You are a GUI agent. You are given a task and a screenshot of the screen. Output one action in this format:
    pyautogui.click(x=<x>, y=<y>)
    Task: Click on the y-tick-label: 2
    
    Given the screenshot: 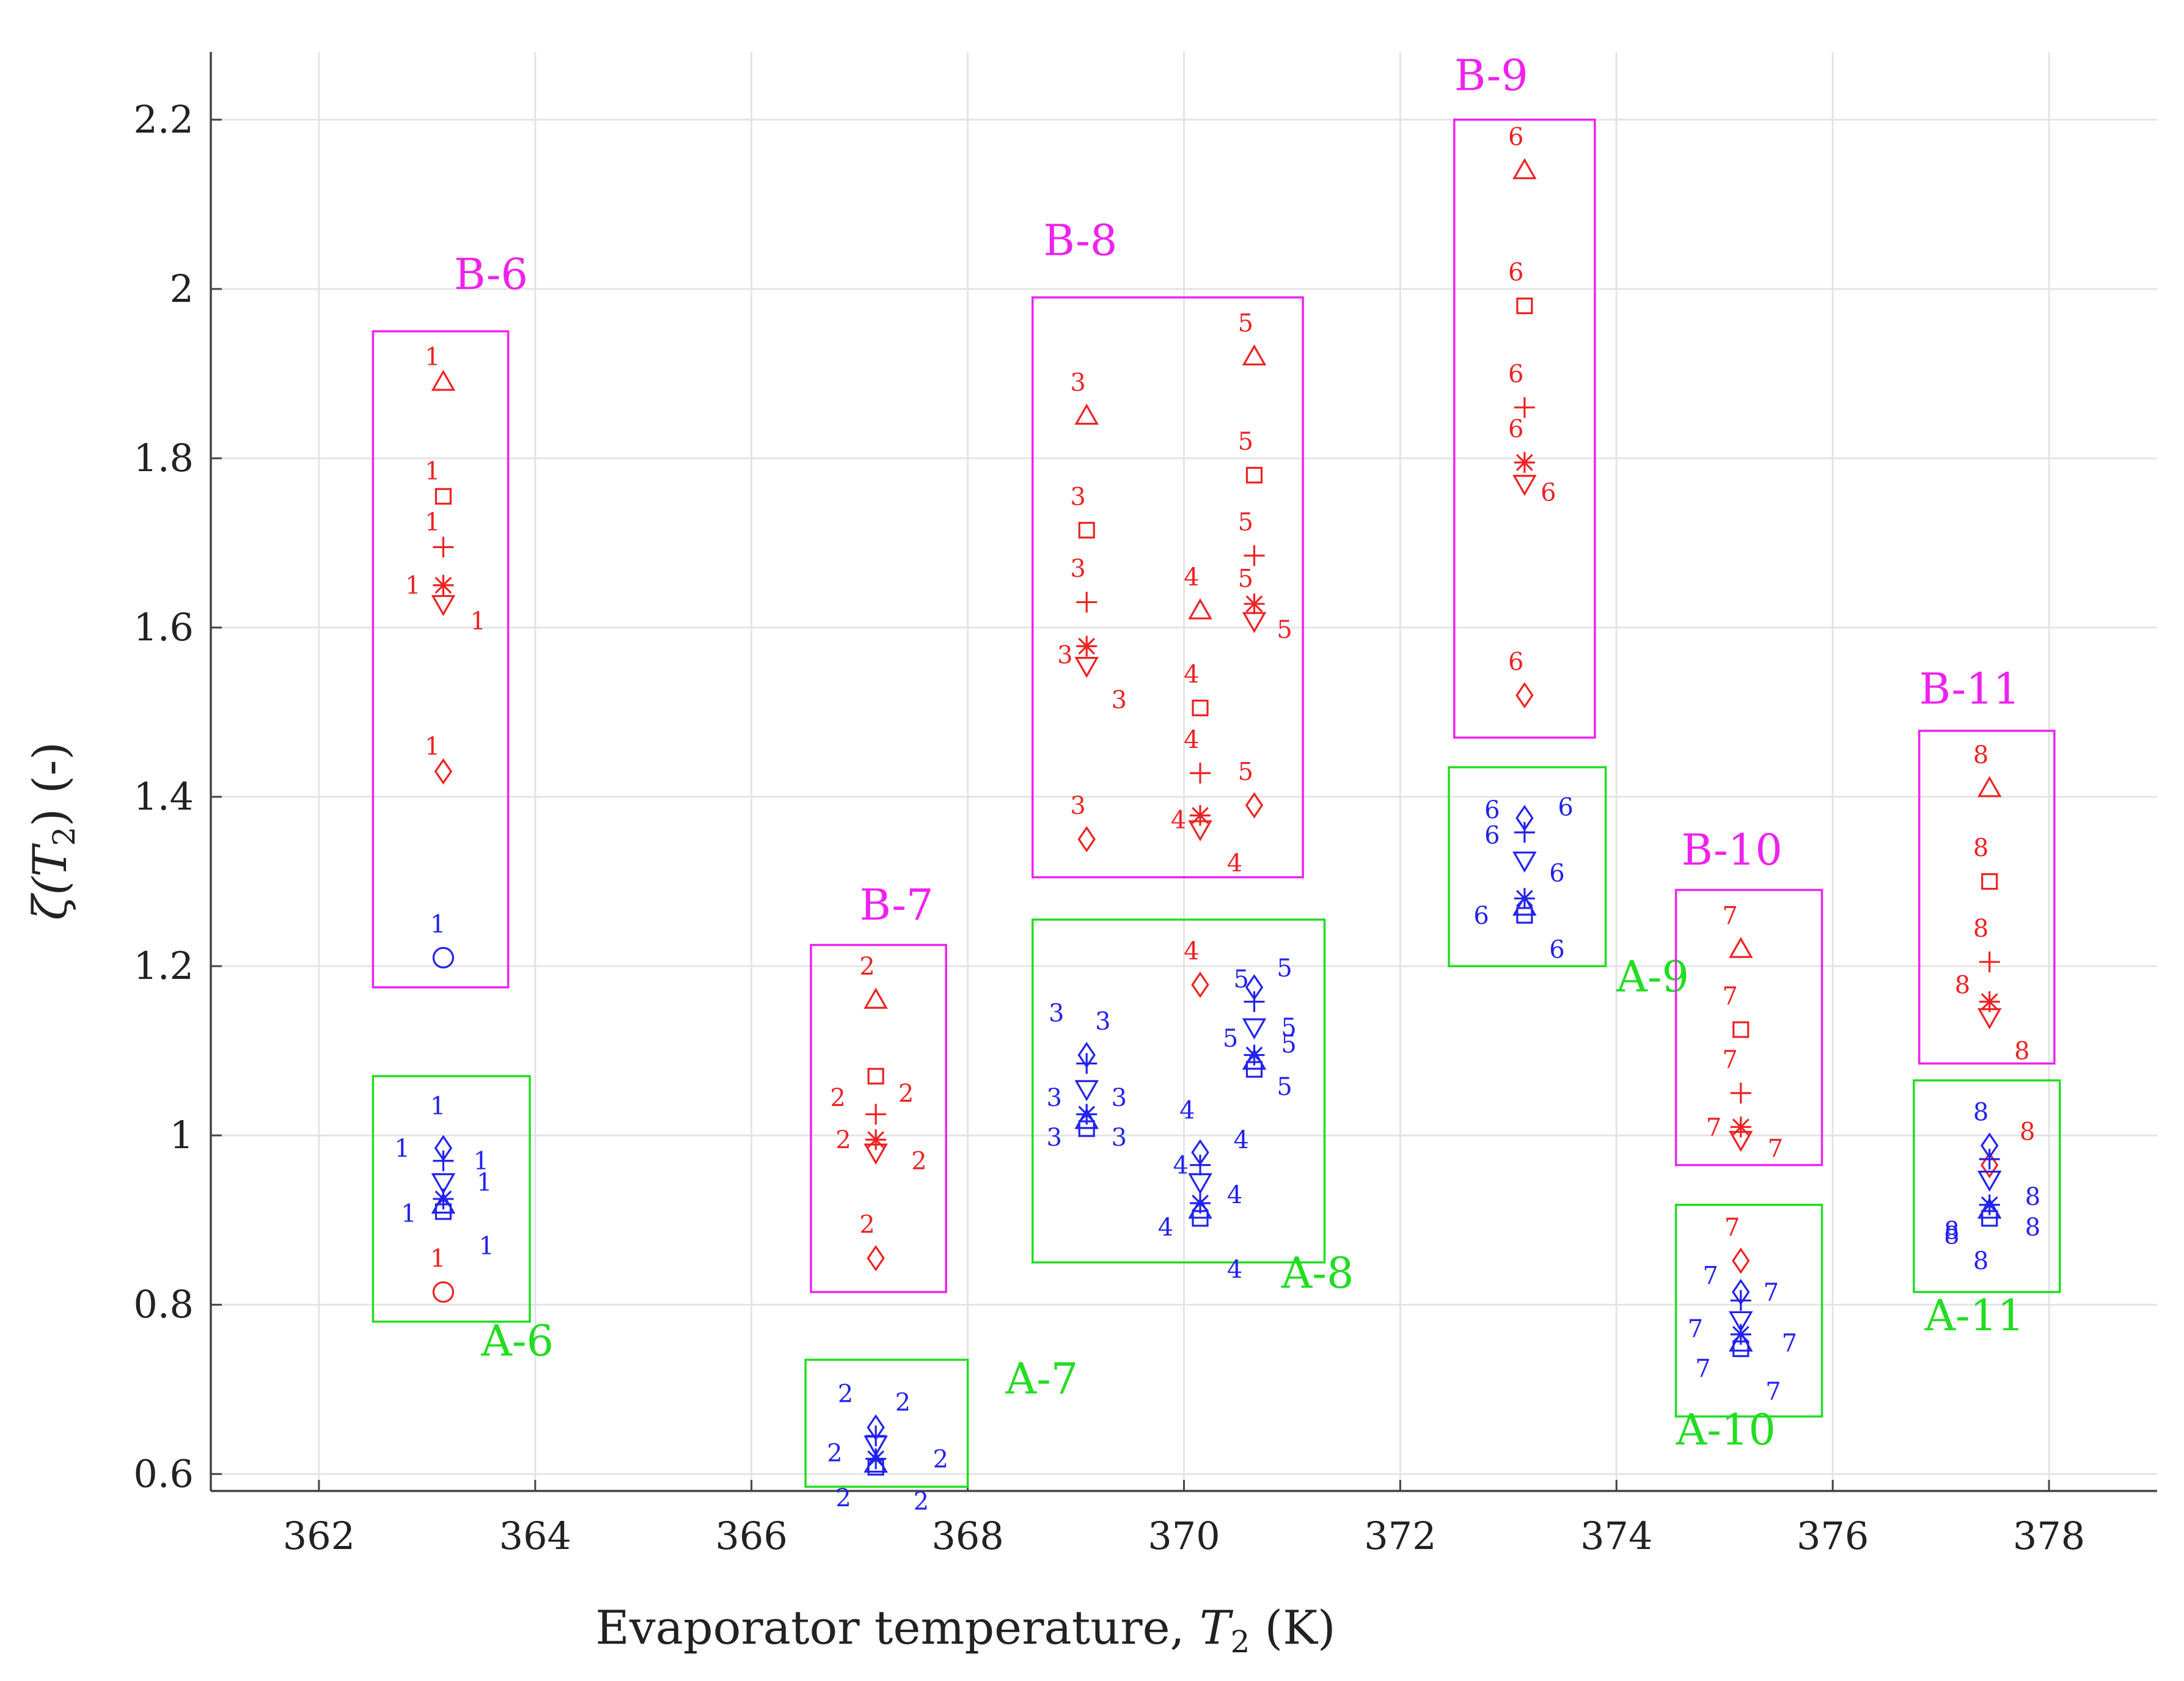 What is the action you would take?
    pyautogui.click(x=182, y=288)
    